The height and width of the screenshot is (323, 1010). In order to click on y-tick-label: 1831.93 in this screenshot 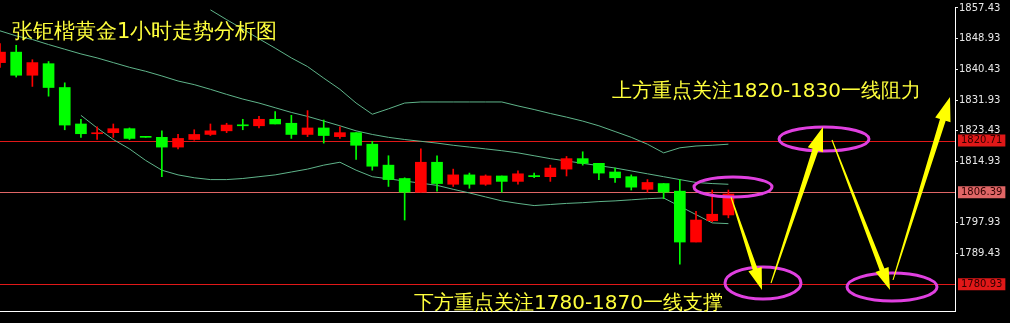, I will do `click(980, 99)`.